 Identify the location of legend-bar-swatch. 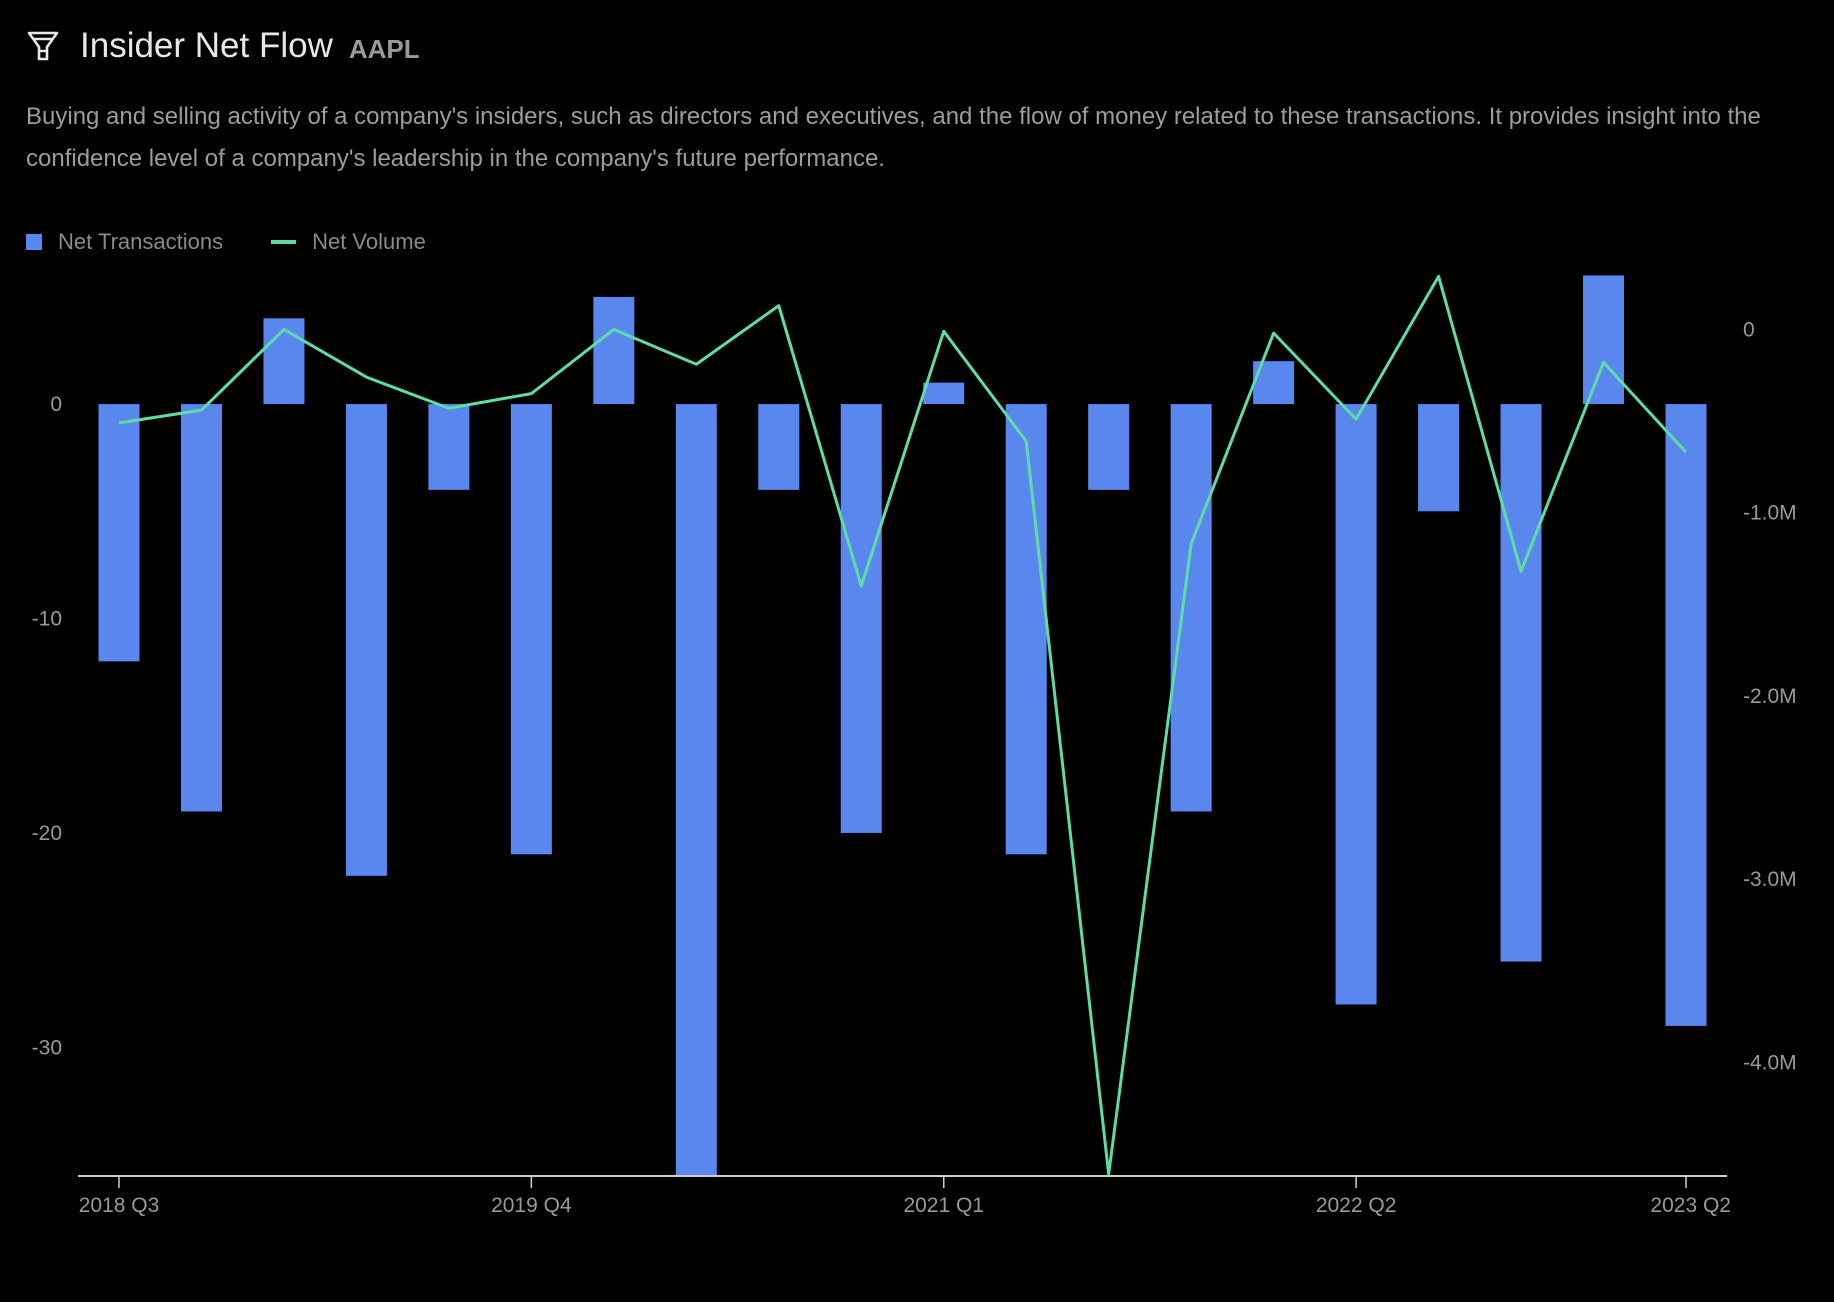
(34, 242).